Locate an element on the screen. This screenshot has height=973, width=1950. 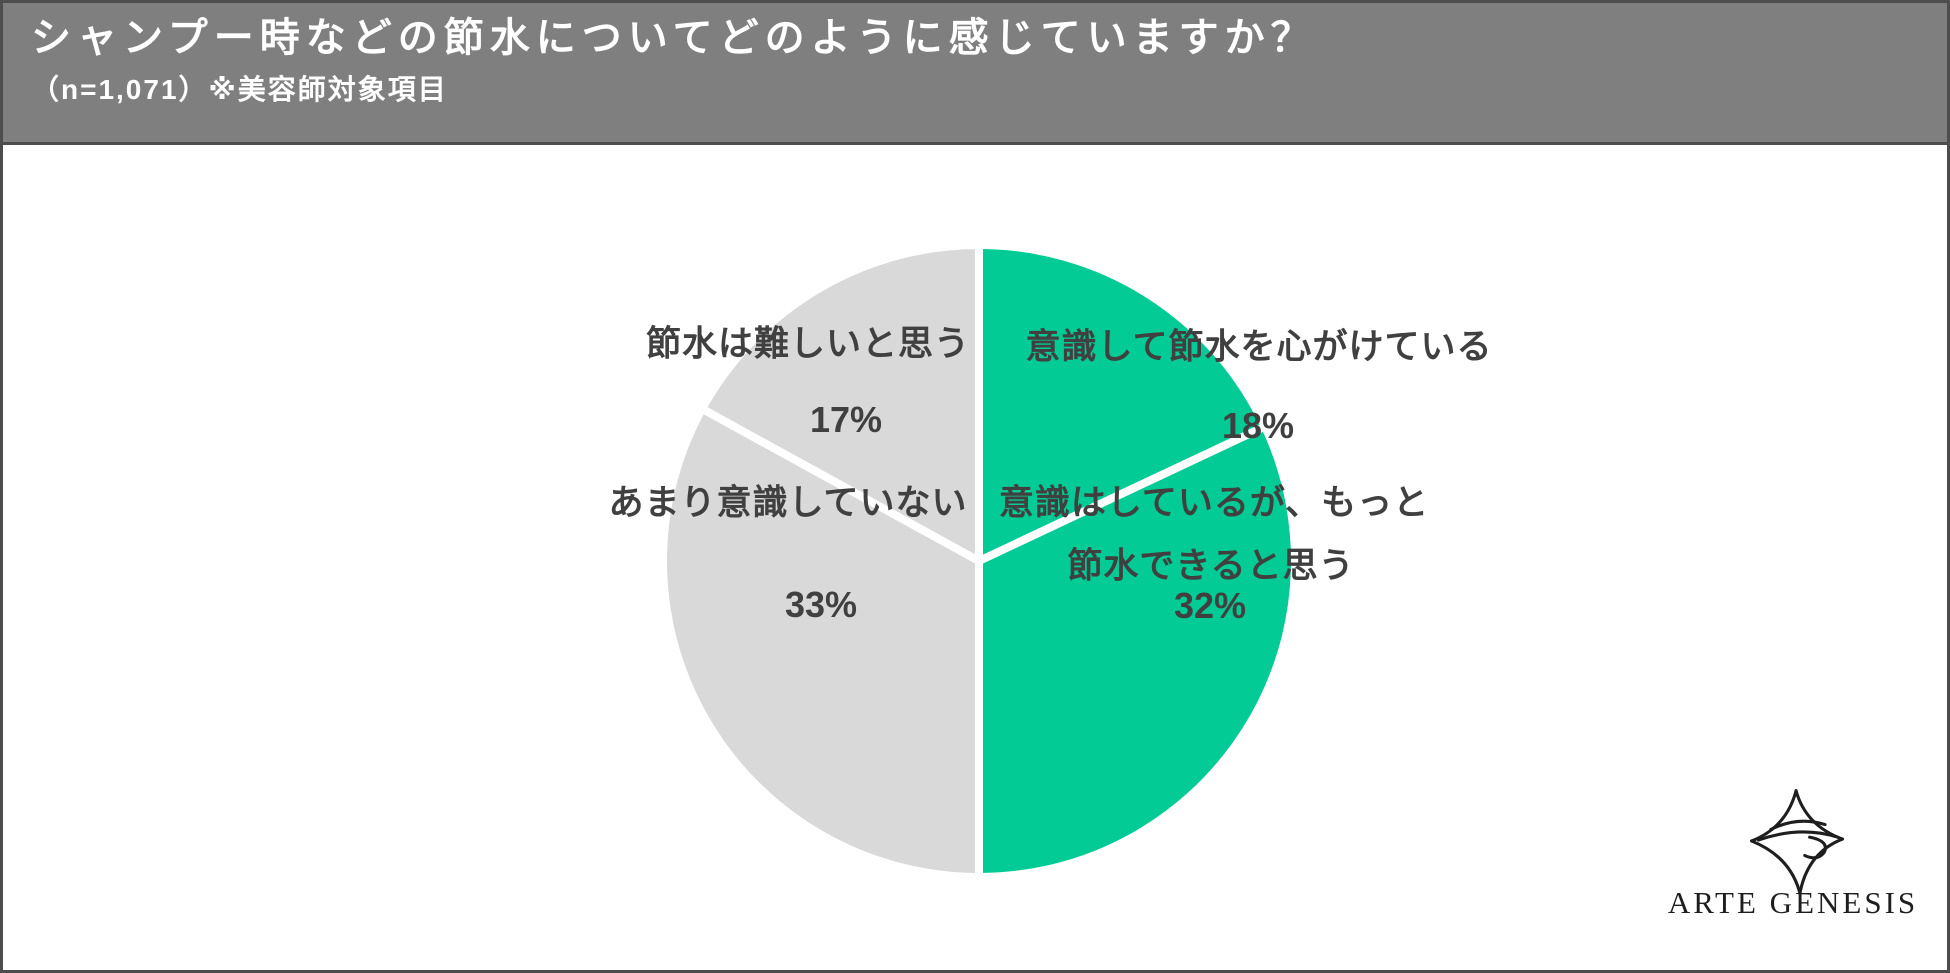
chart-subtitle: （n=1,071）※美容師対象項目 is located at coordinates (239, 89).